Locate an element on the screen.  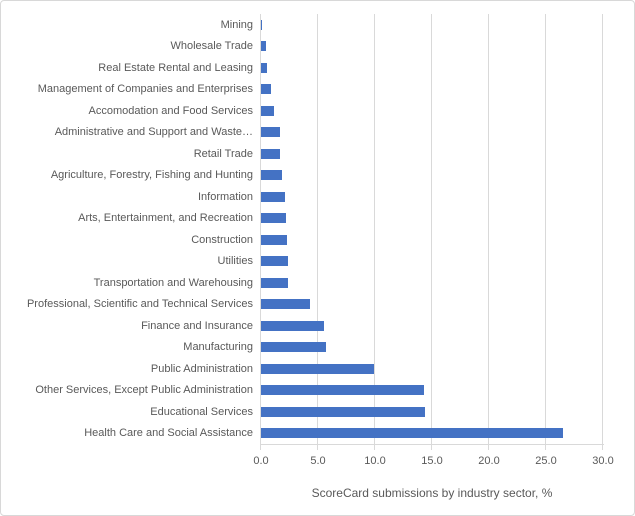
x-tick-label: 10.0 is located at coordinates (375, 461).